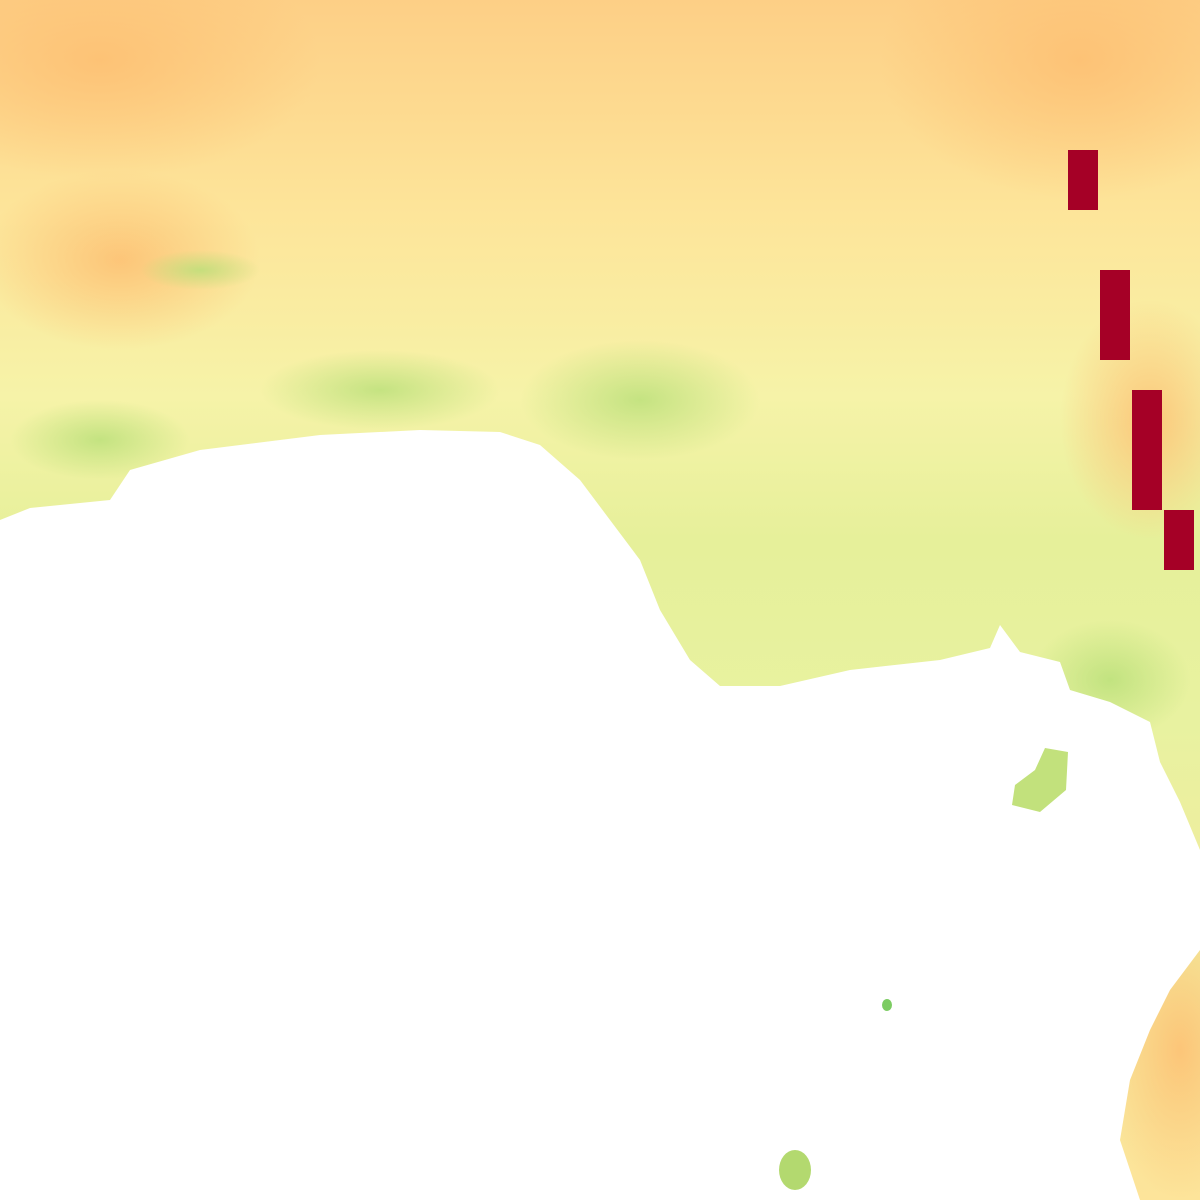 Image resolution: width=1200 pixels, height=1200 pixels. I want to click on island-large, so click(1040, 780).